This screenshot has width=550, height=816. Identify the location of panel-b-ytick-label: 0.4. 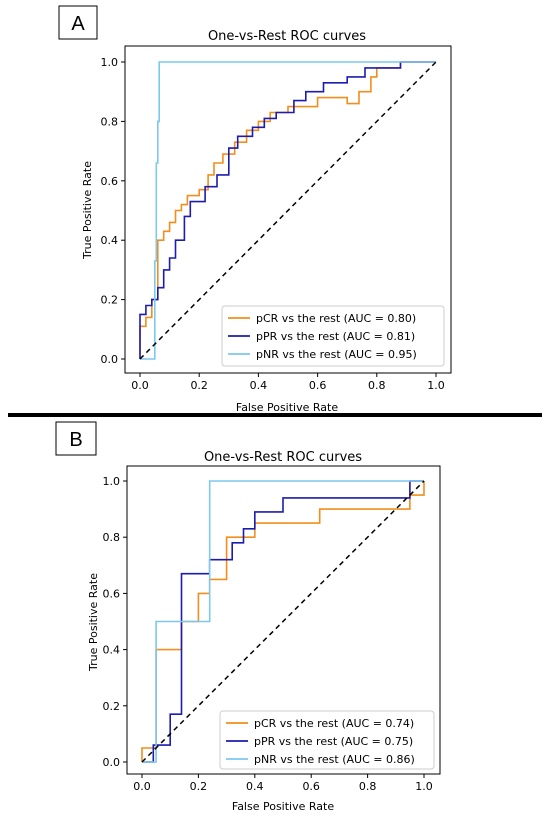
(112, 650).